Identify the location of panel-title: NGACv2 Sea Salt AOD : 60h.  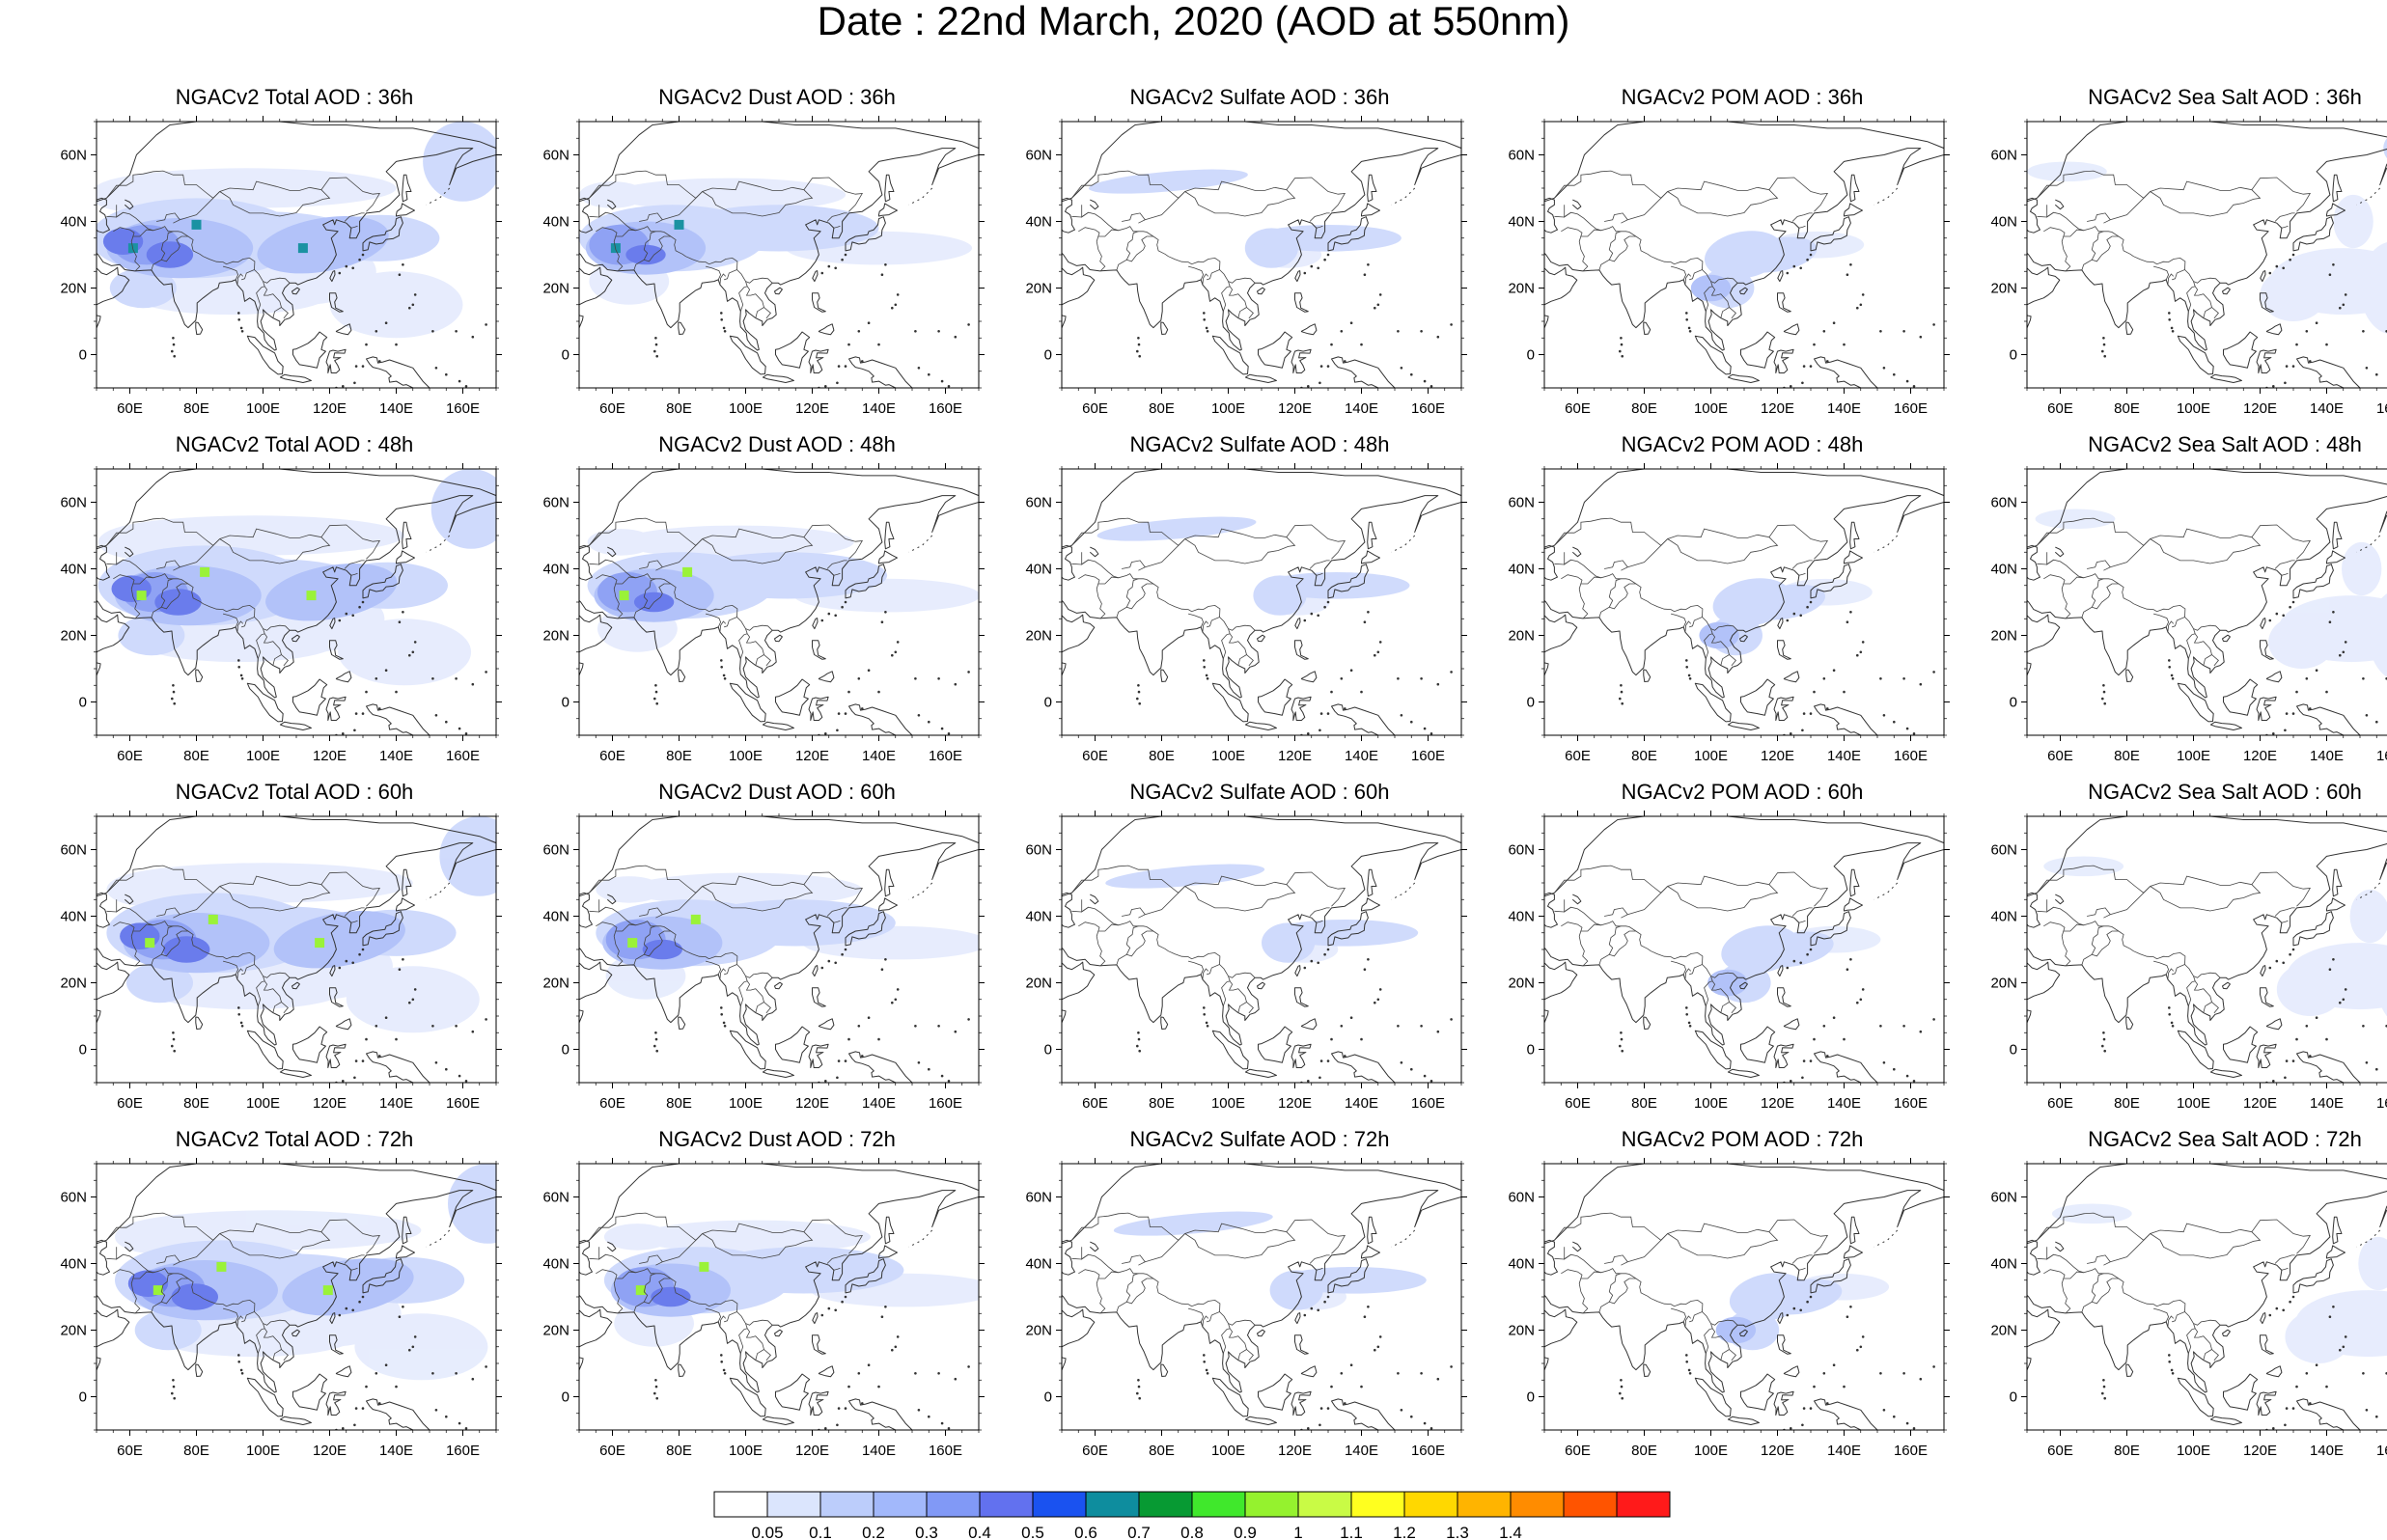
(2225, 792).